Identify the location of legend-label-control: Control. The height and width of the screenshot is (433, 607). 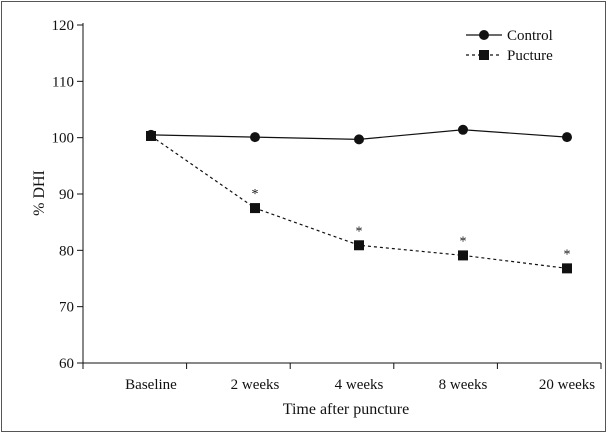
(530, 36).